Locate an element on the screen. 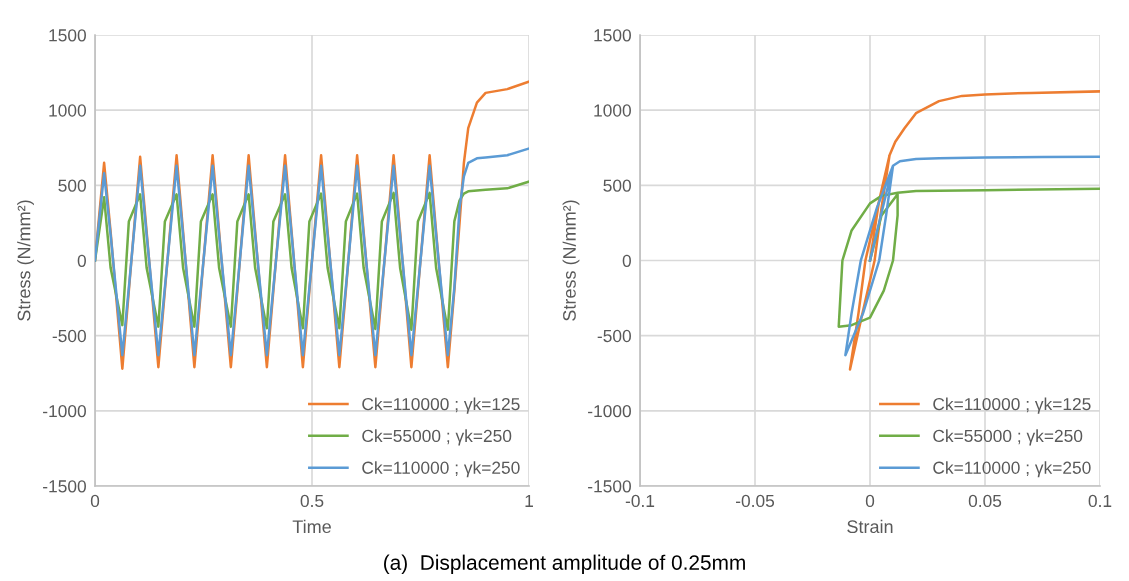 This screenshot has width=1129, height=581. x-tick-label: 0.1 is located at coordinates (1100, 501).